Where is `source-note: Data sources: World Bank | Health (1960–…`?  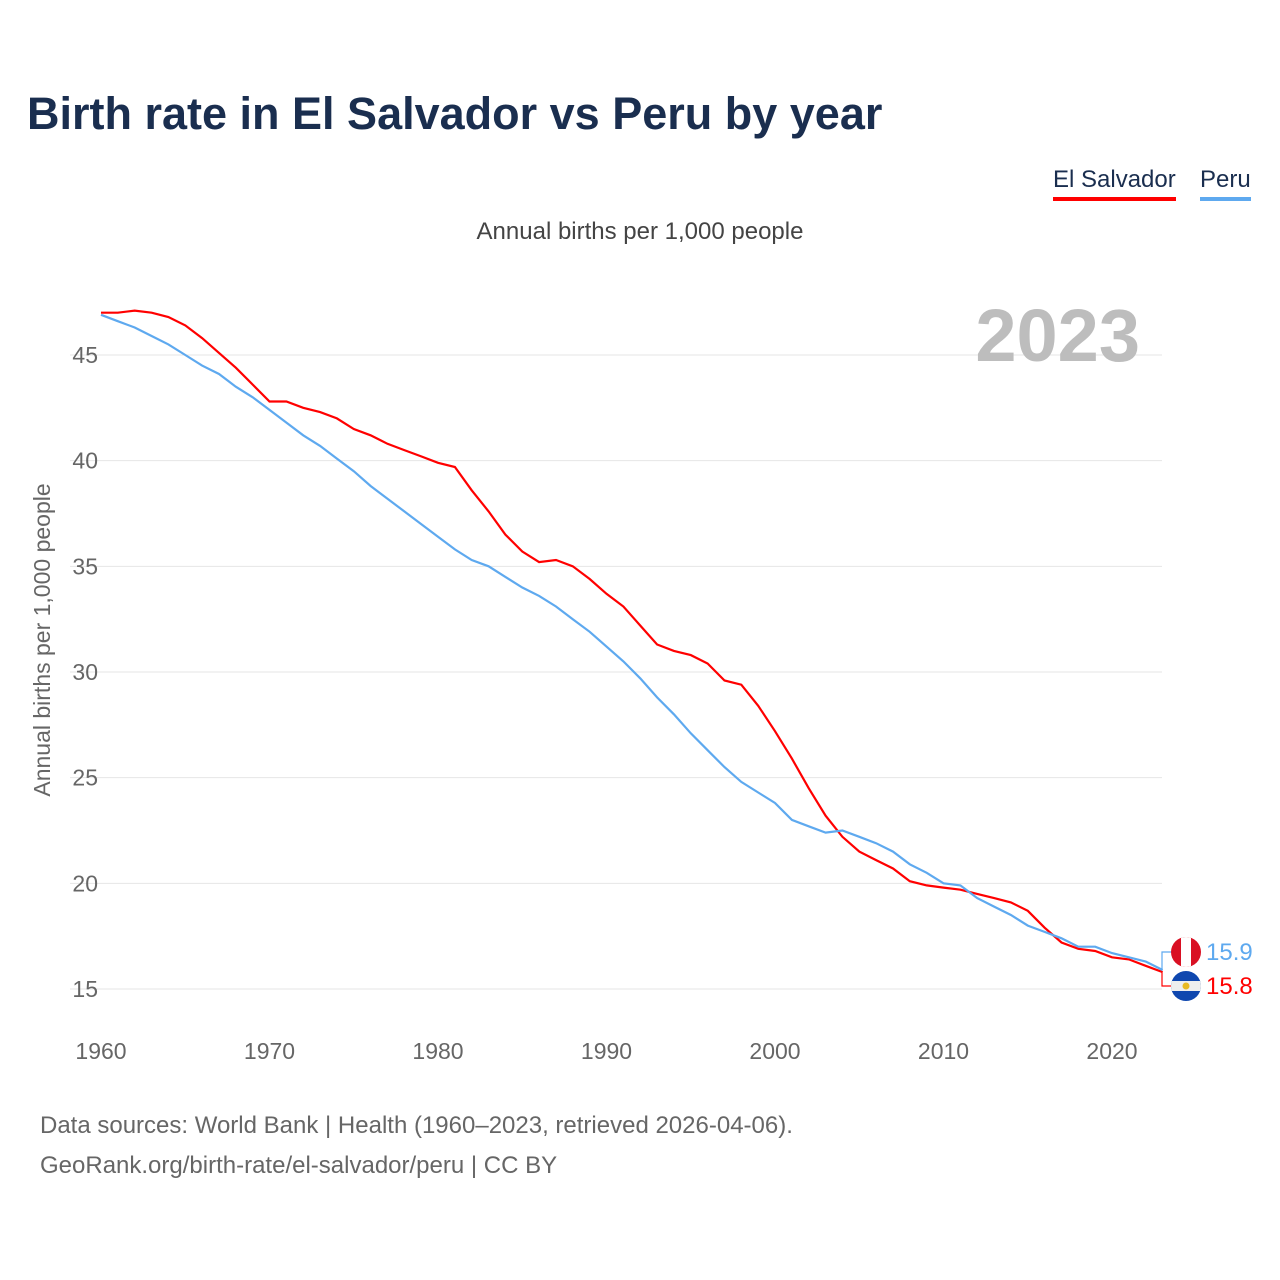 source-note: Data sources: World Bank | Health (1960–… is located at coordinates (416, 1125).